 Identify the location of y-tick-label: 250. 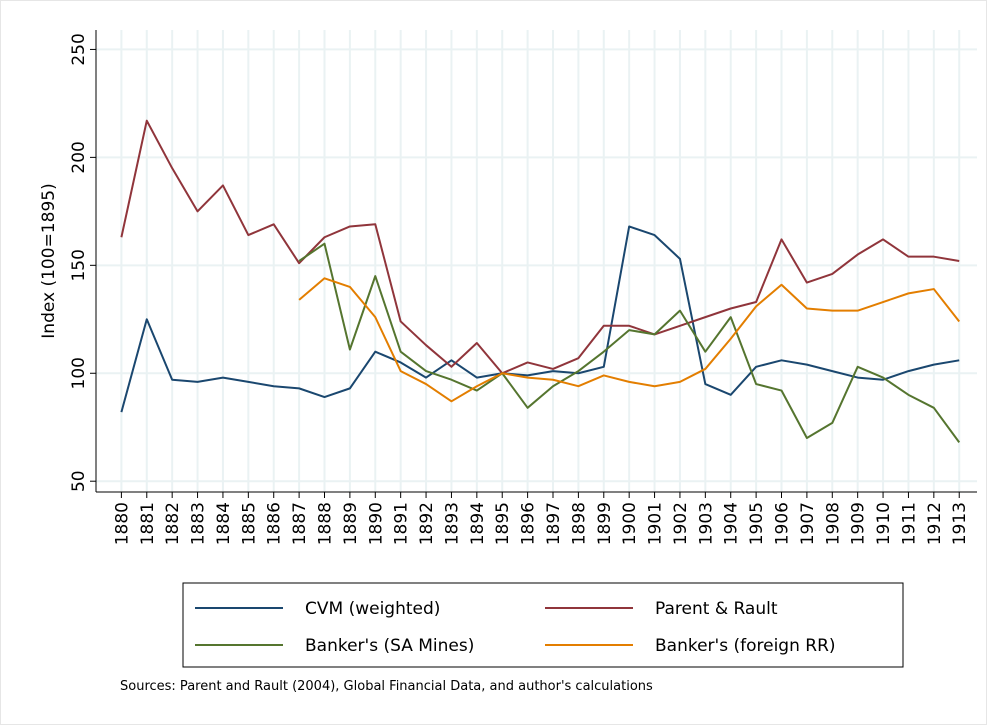
(79, 49).